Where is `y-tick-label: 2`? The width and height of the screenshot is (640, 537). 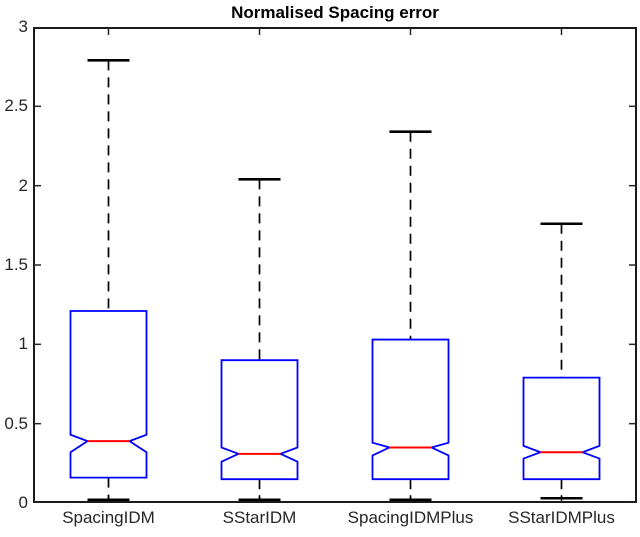 y-tick-label: 2 is located at coordinates (23, 185).